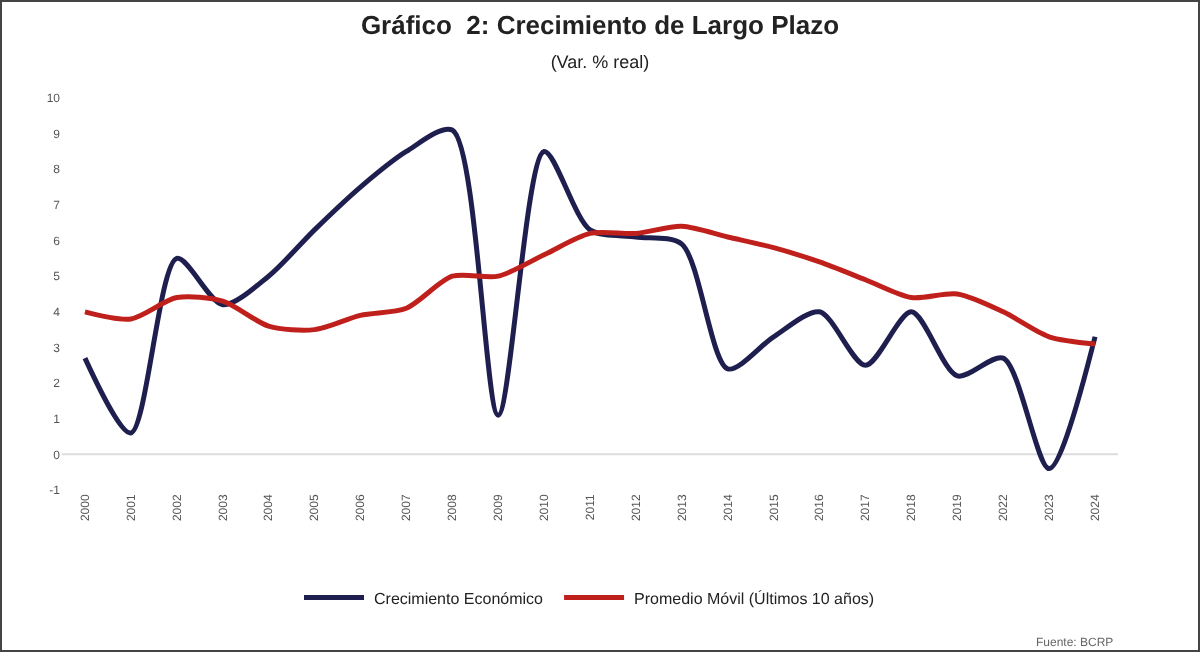 This screenshot has height=652, width=1200. What do you see at coordinates (600, 62) in the screenshot?
I see `chart-subtitle: (Var. % real)` at bounding box center [600, 62].